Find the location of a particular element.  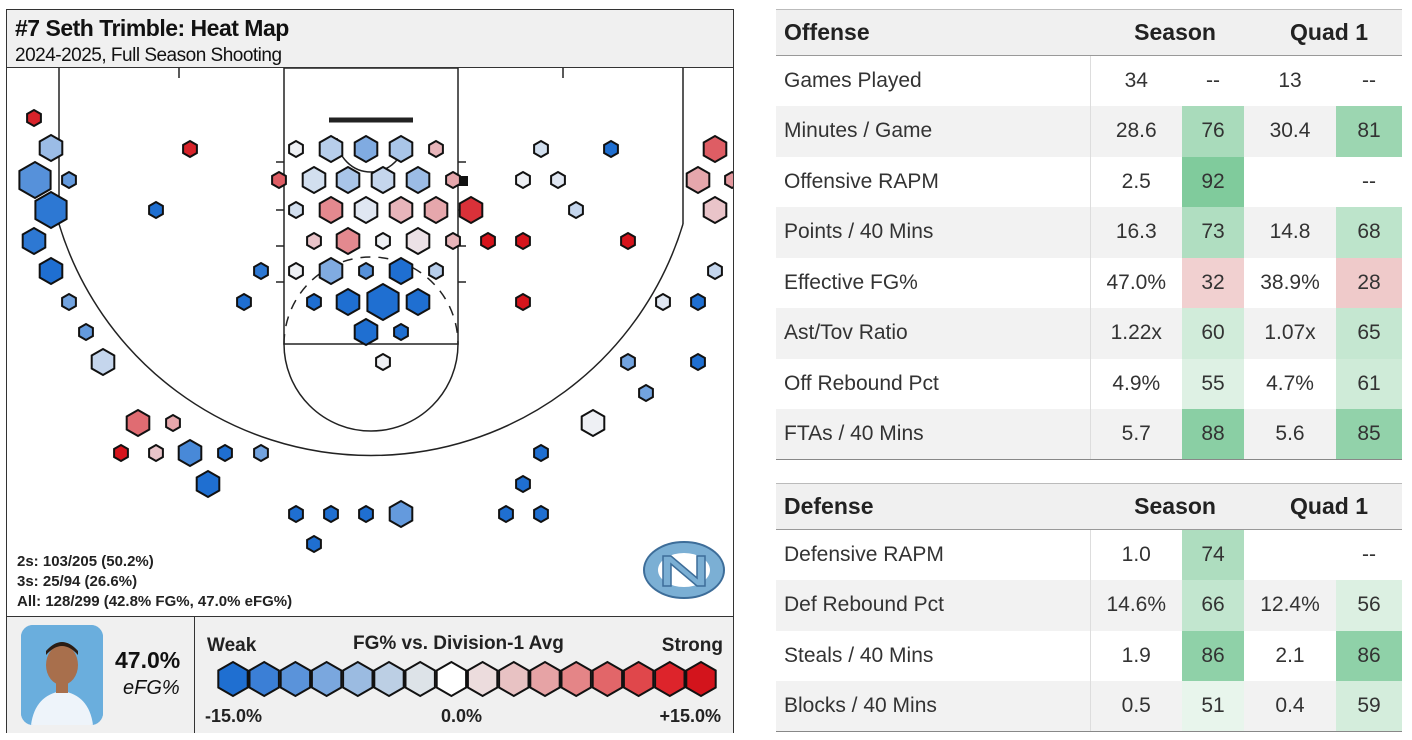

quad1-percentile: 68 is located at coordinates (1369, 232).